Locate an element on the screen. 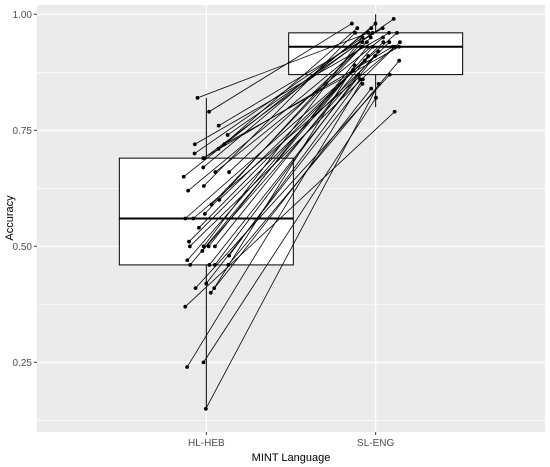 This screenshot has height=467, width=550. x-tick-label: HL-HEB is located at coordinates (206, 443).